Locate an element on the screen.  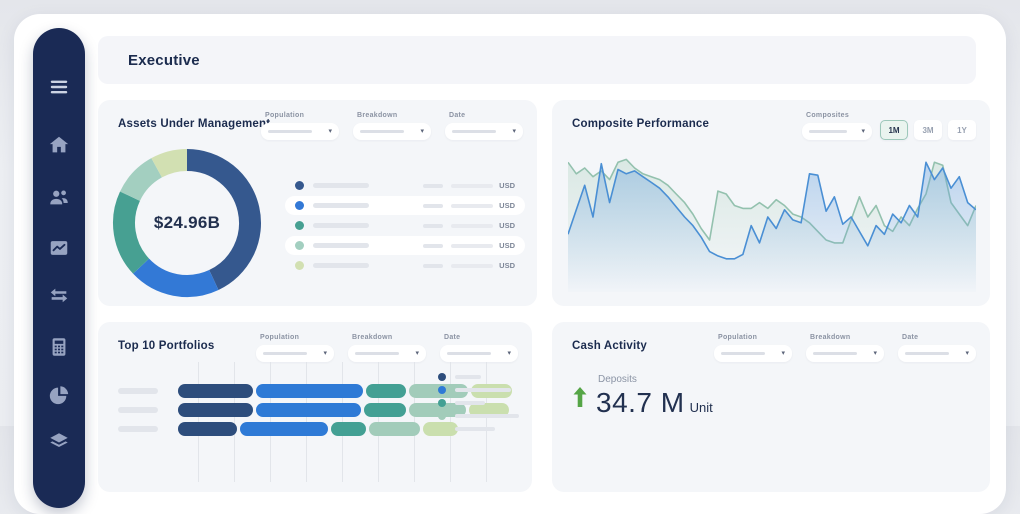
cash-filter-population: Population ▾ is located at coordinates (753, 348).